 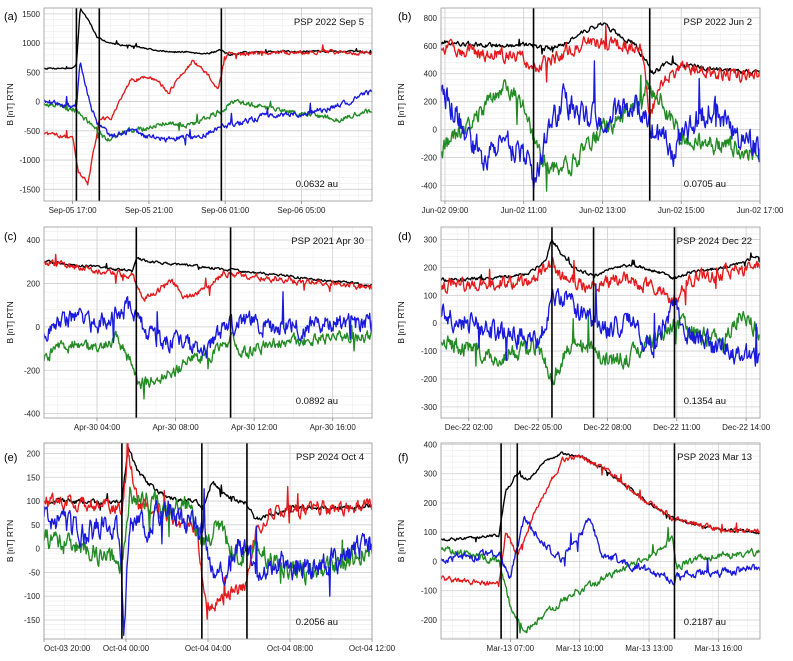 I want to click on p5-ytick-label: 0, so click(x=435, y=561).